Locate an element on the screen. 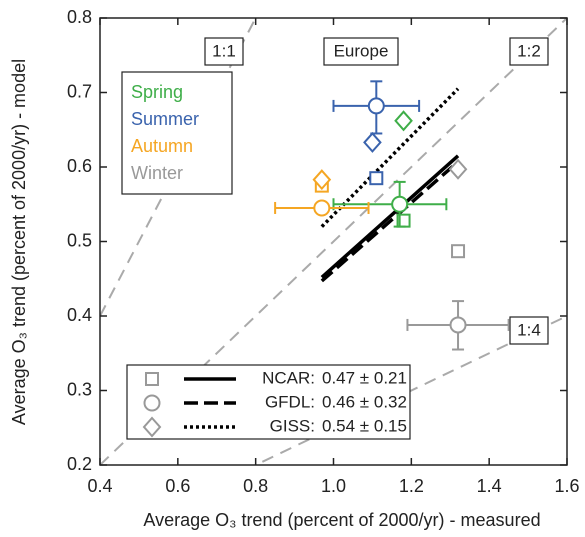  legend-slope: 0.47 ± 0.21 is located at coordinates (364, 377).